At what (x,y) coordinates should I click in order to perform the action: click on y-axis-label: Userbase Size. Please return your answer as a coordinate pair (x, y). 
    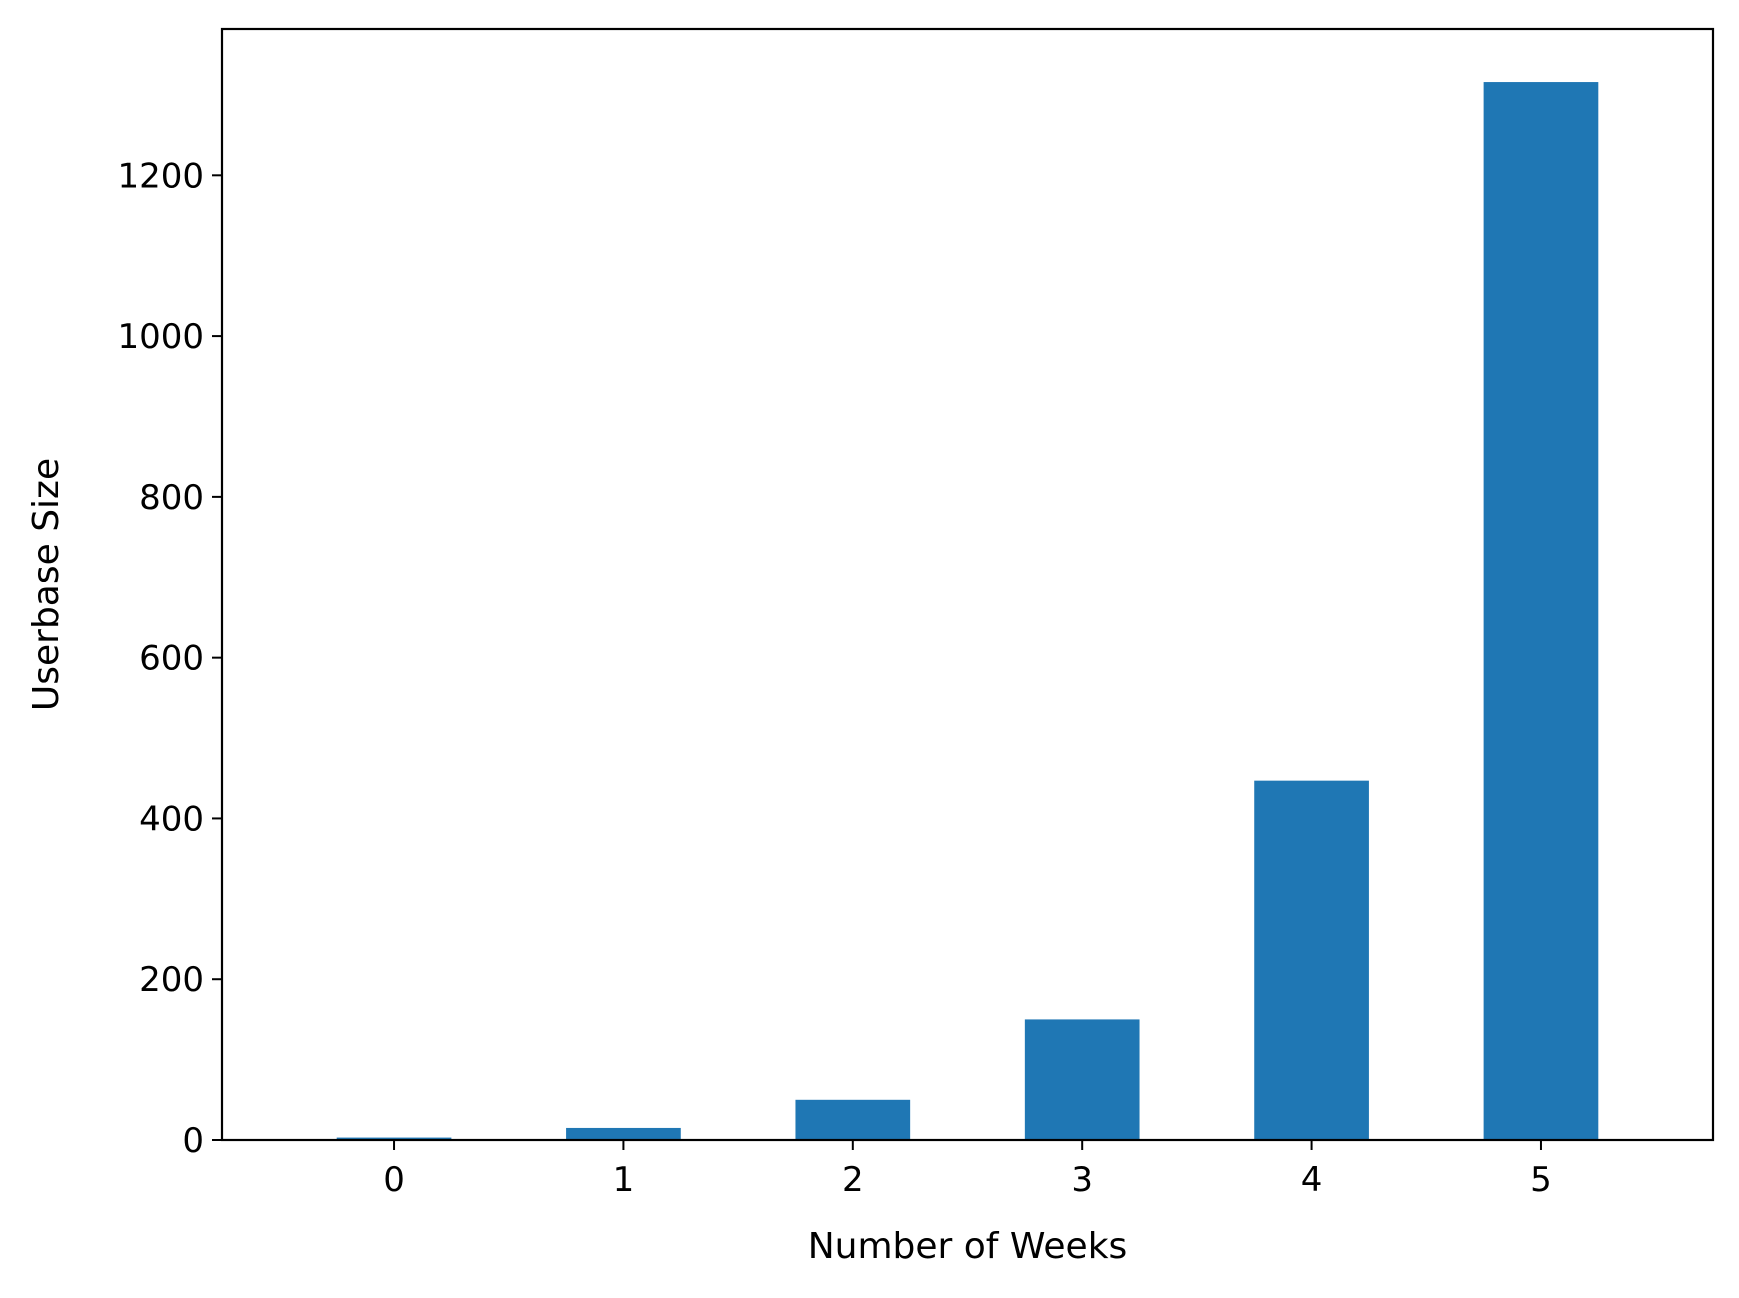
    Looking at the image, I should click on (46, 584).